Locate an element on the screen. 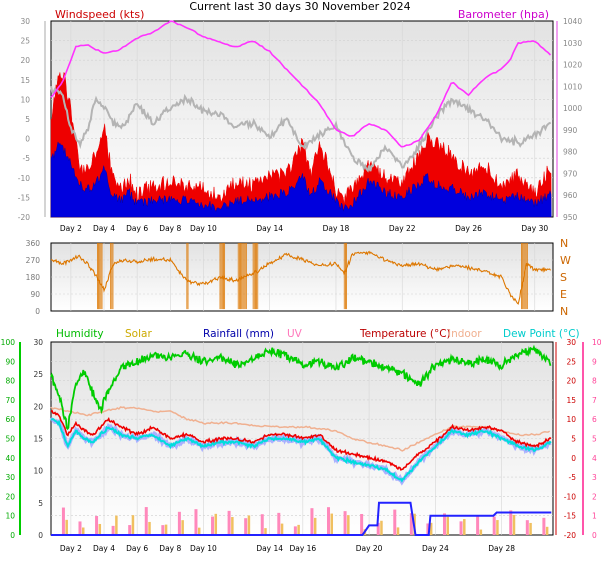  humidity-tick-label: 30 is located at coordinates (10, 477).